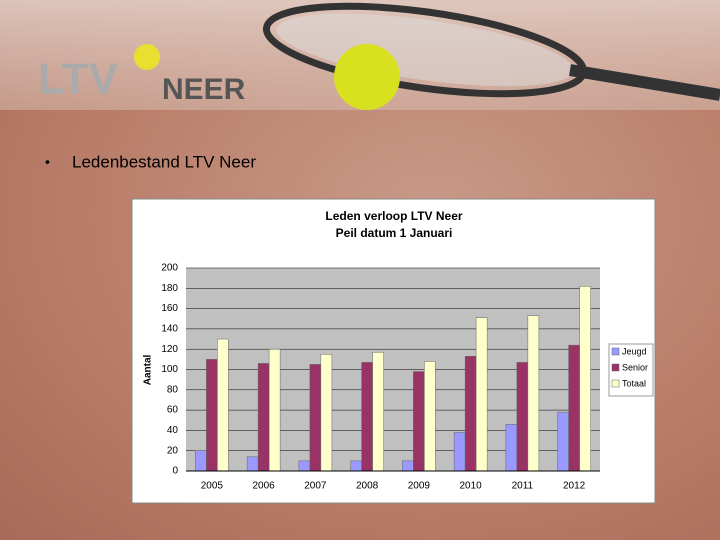 This screenshot has width=720, height=540. Describe the element at coordinates (173, 430) in the screenshot. I see `y-tick-label: 40` at that location.